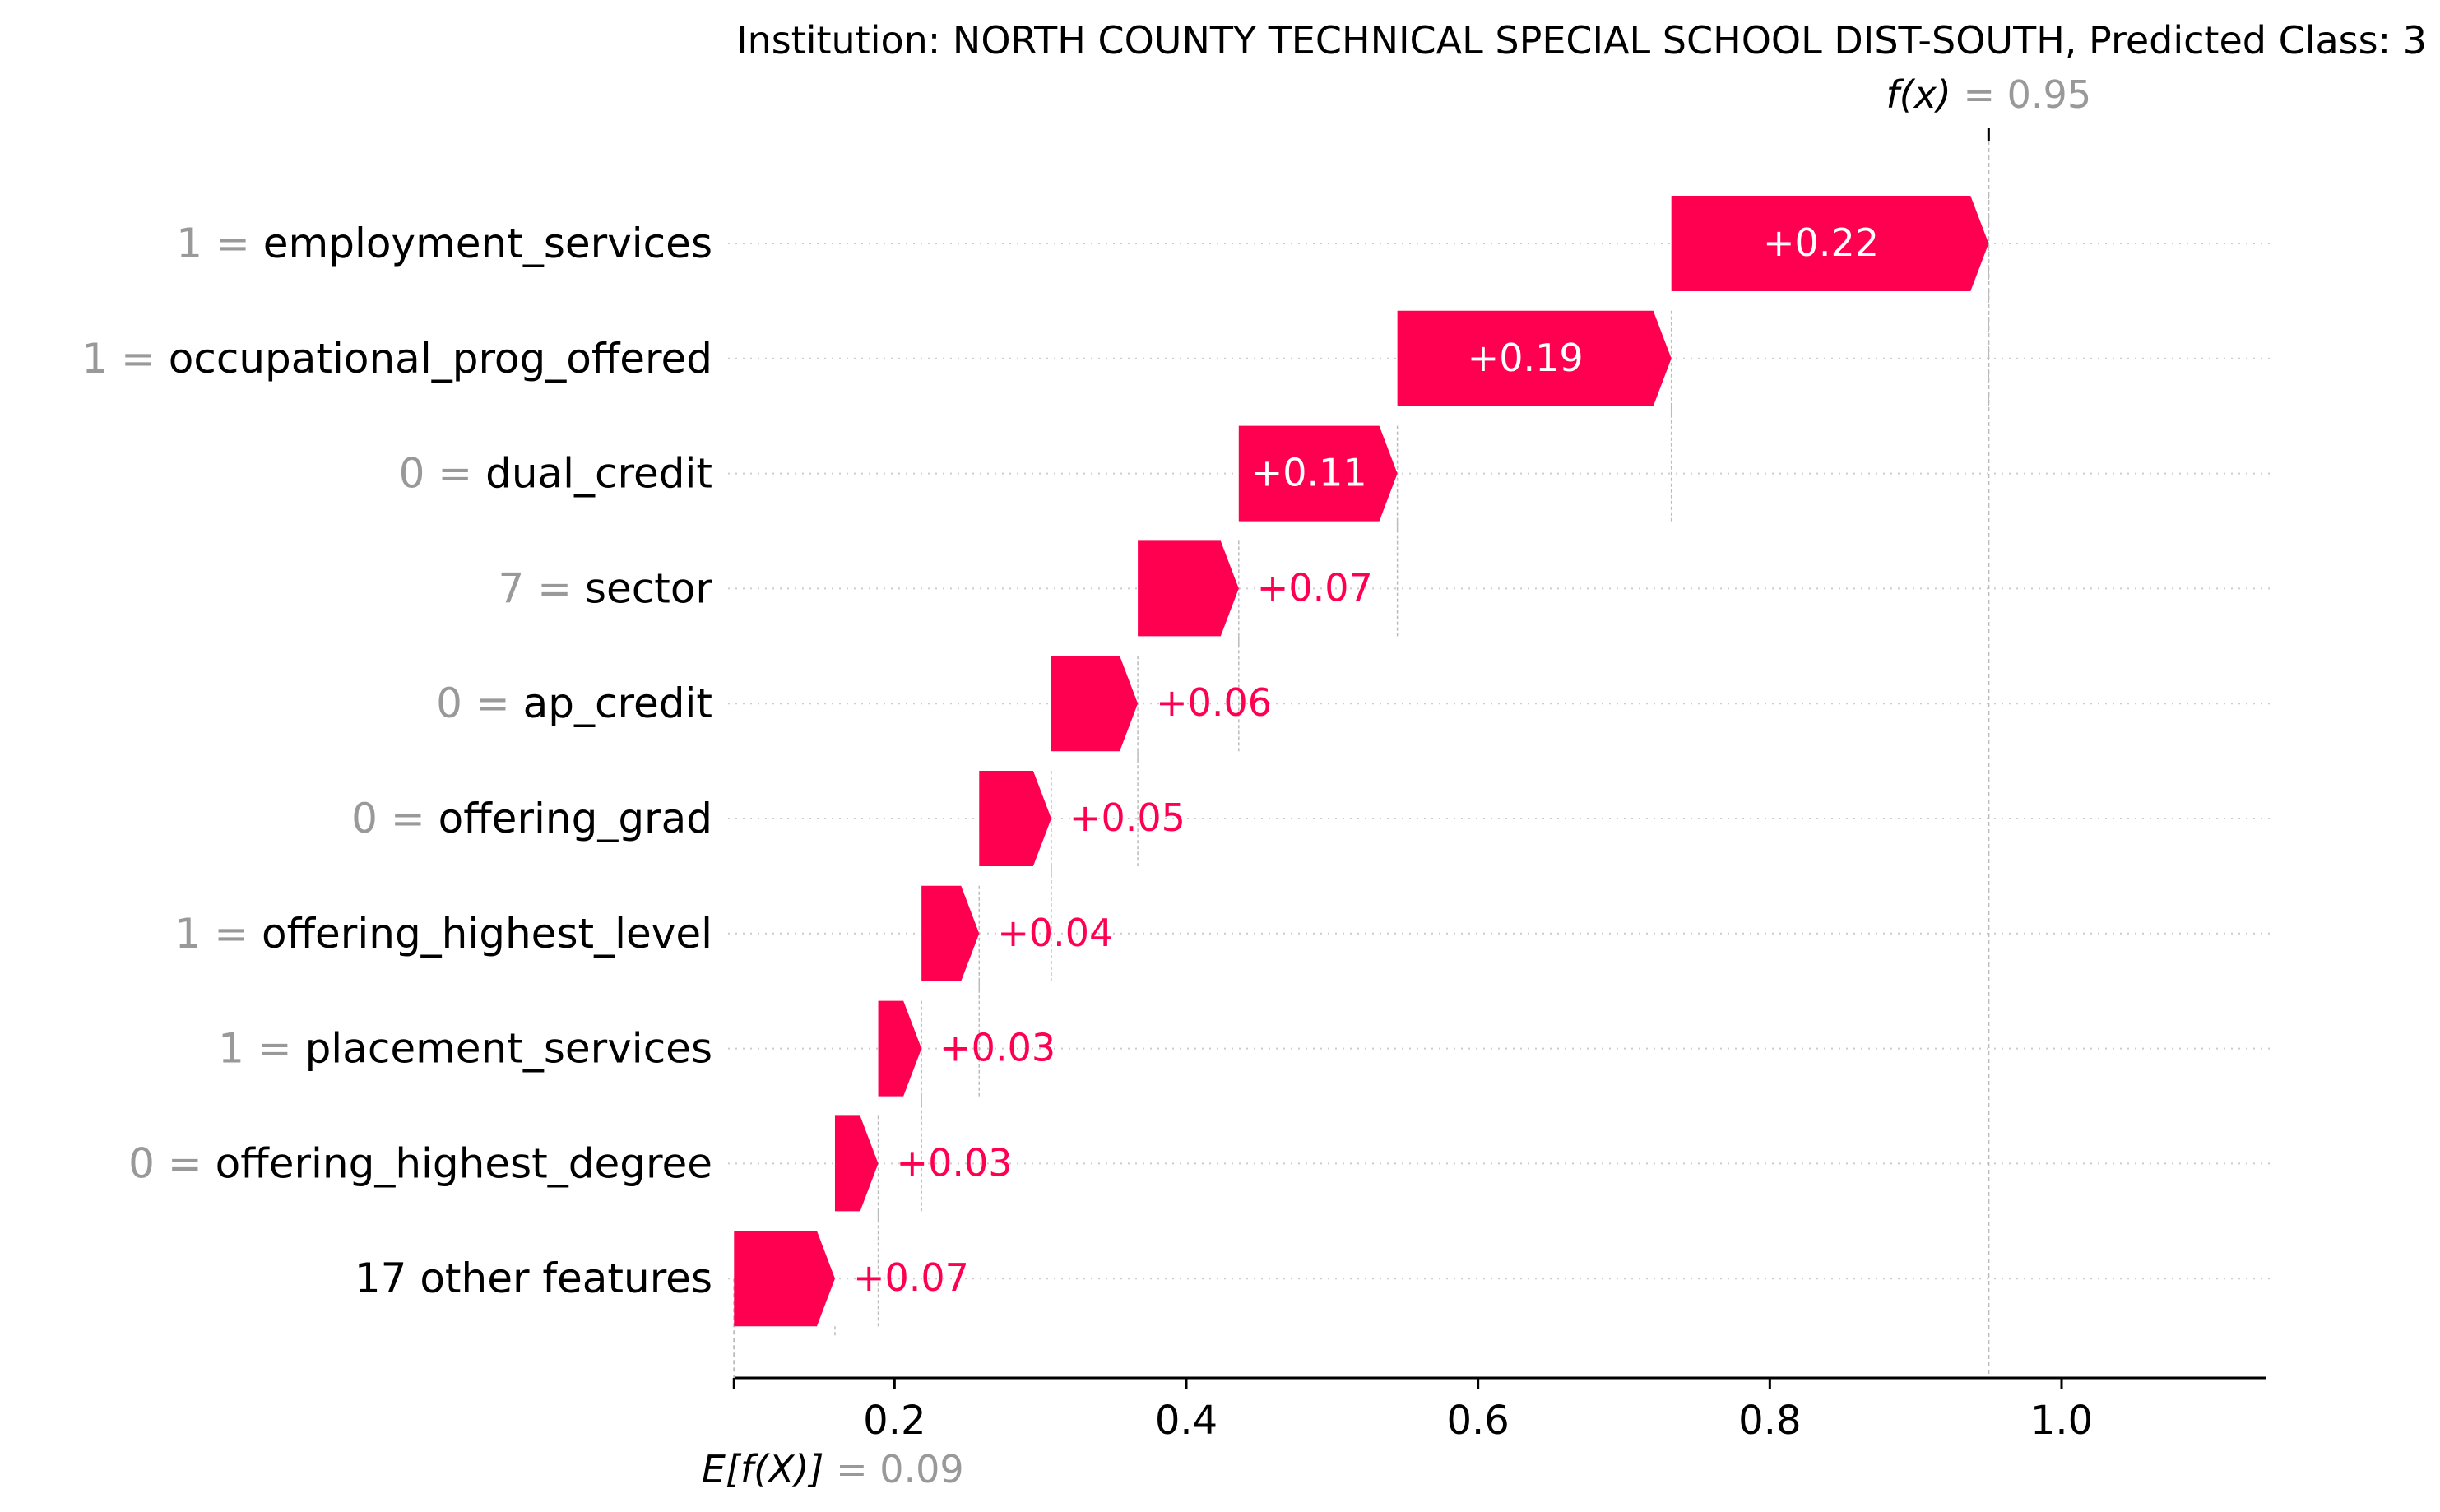 The width and height of the screenshot is (2440, 1512). I want to click on feature-label: 0 = offering_highest_degree, so click(420, 1163).